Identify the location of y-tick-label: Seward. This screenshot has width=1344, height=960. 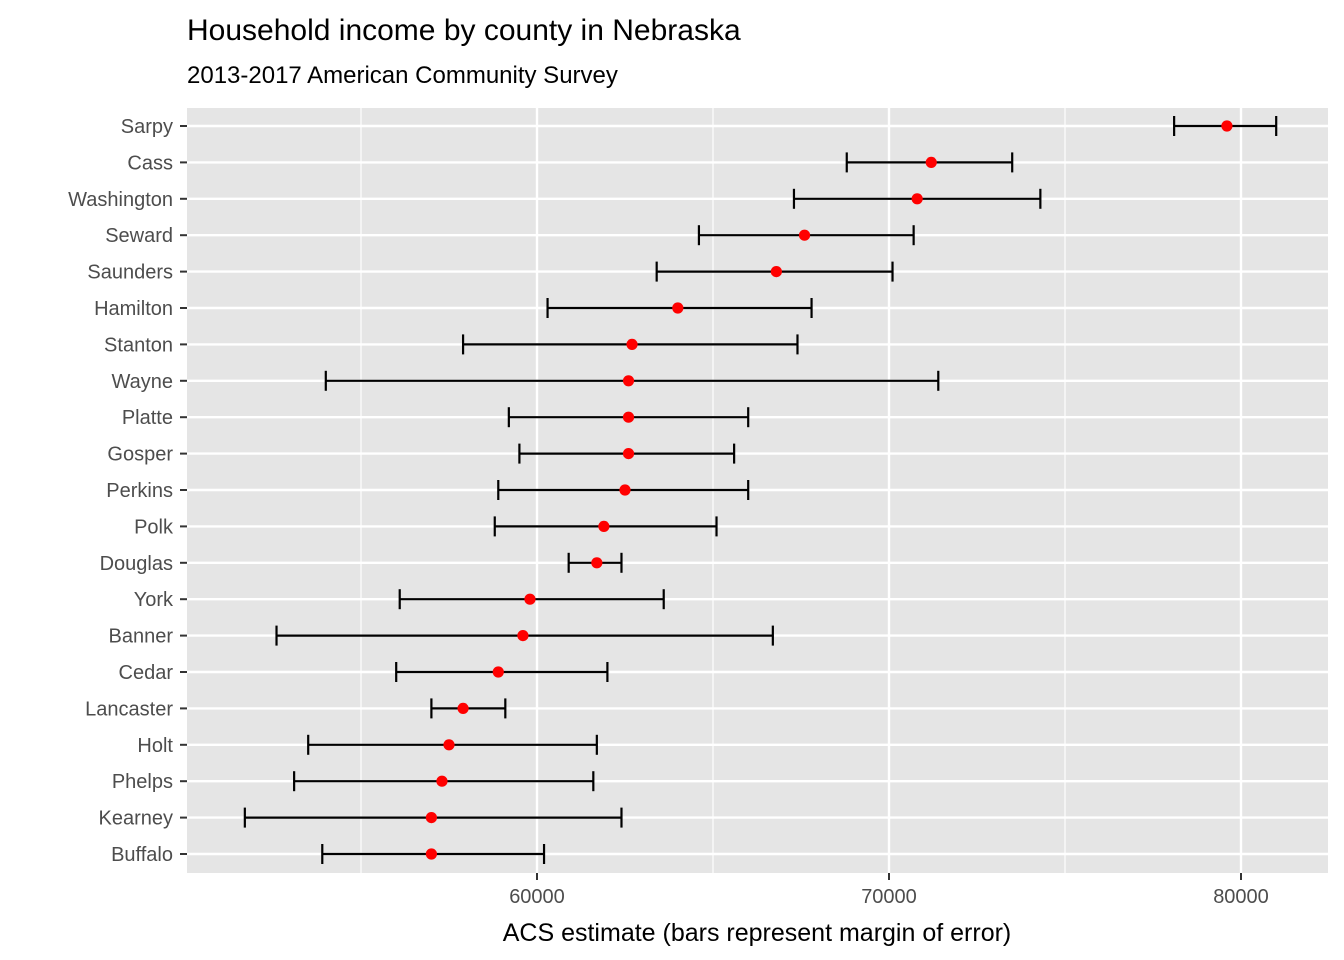
(139, 236).